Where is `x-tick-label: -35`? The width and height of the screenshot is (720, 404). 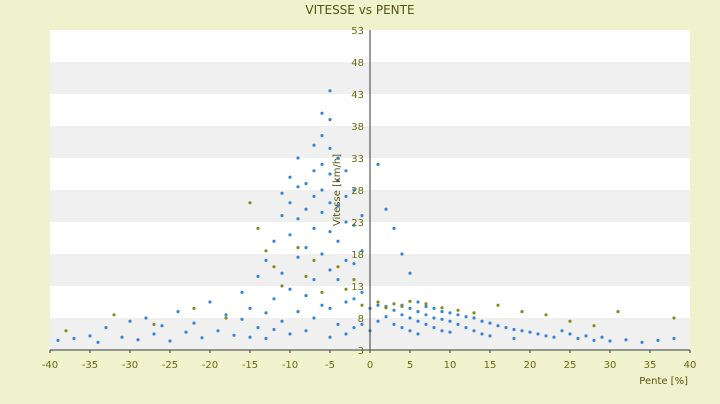 x-tick-label: -35 is located at coordinates (90, 365).